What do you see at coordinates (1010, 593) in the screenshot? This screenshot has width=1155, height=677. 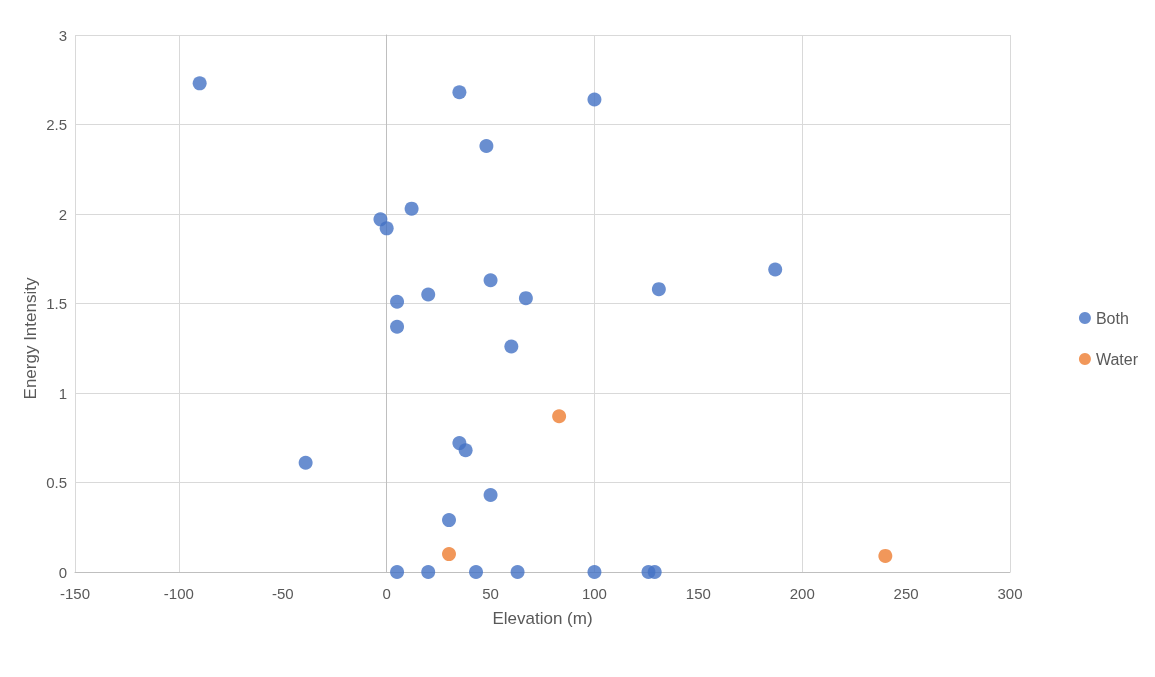 I see `x-tick-label: 300` at bounding box center [1010, 593].